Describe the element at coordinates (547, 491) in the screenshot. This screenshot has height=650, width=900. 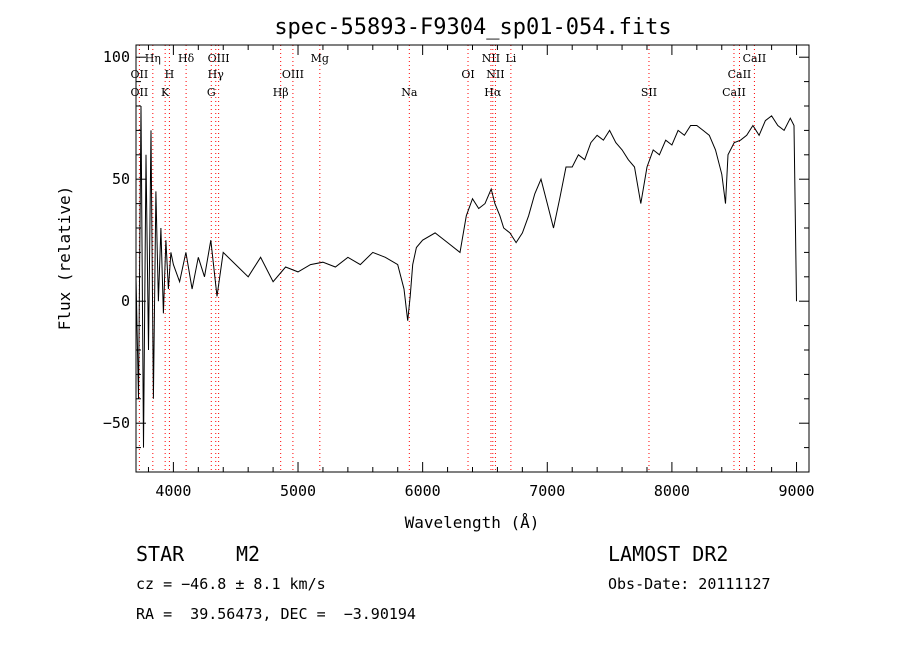
I see `x-tick-label: 7000` at that location.